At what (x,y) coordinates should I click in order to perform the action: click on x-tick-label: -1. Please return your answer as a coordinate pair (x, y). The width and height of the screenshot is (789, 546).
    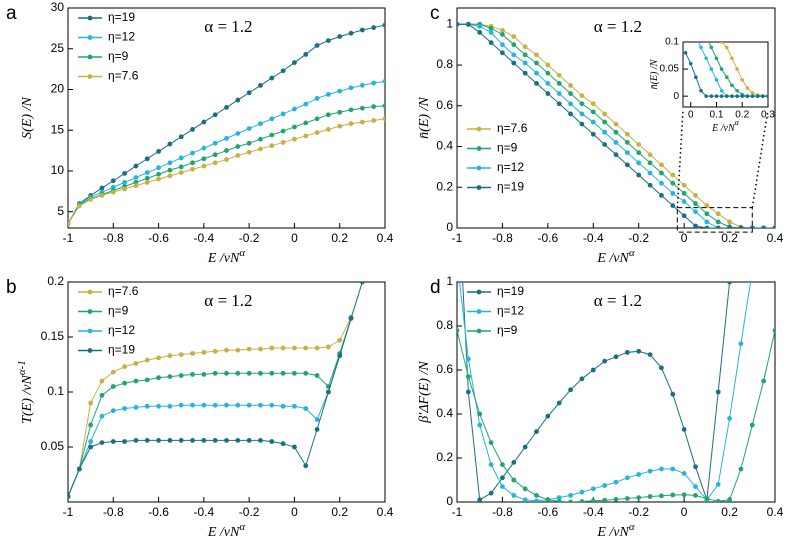
    Looking at the image, I should click on (68, 238).